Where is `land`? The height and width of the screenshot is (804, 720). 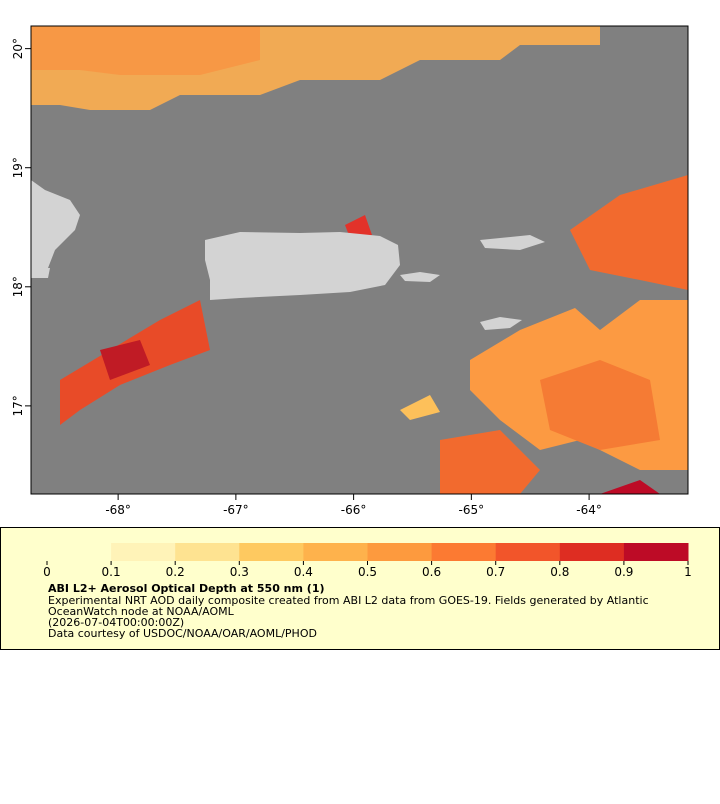 land is located at coordinates (288, 255).